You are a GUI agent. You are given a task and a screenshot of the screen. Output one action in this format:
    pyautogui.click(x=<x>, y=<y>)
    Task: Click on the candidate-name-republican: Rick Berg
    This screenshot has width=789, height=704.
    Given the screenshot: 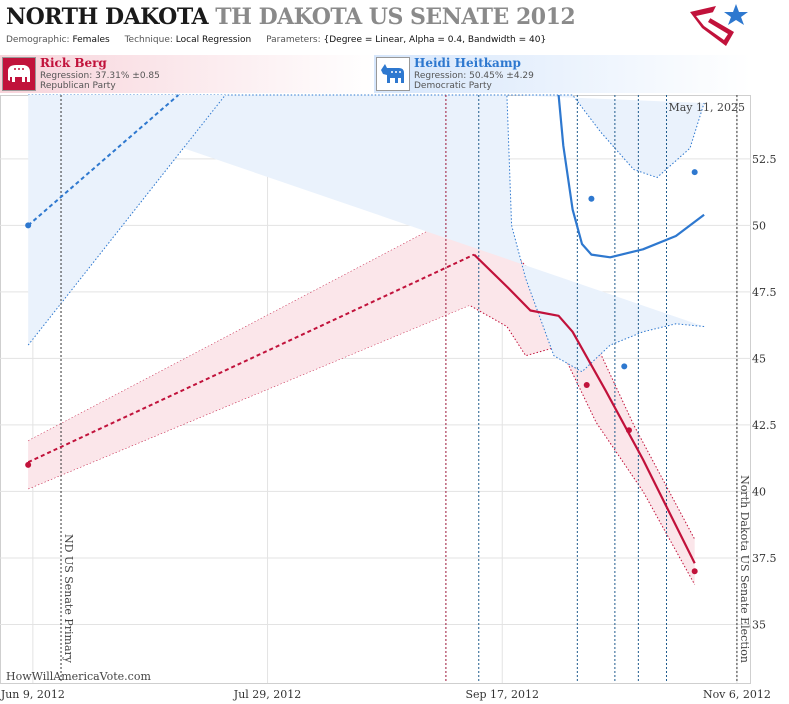 What is the action you would take?
    pyautogui.click(x=73, y=63)
    